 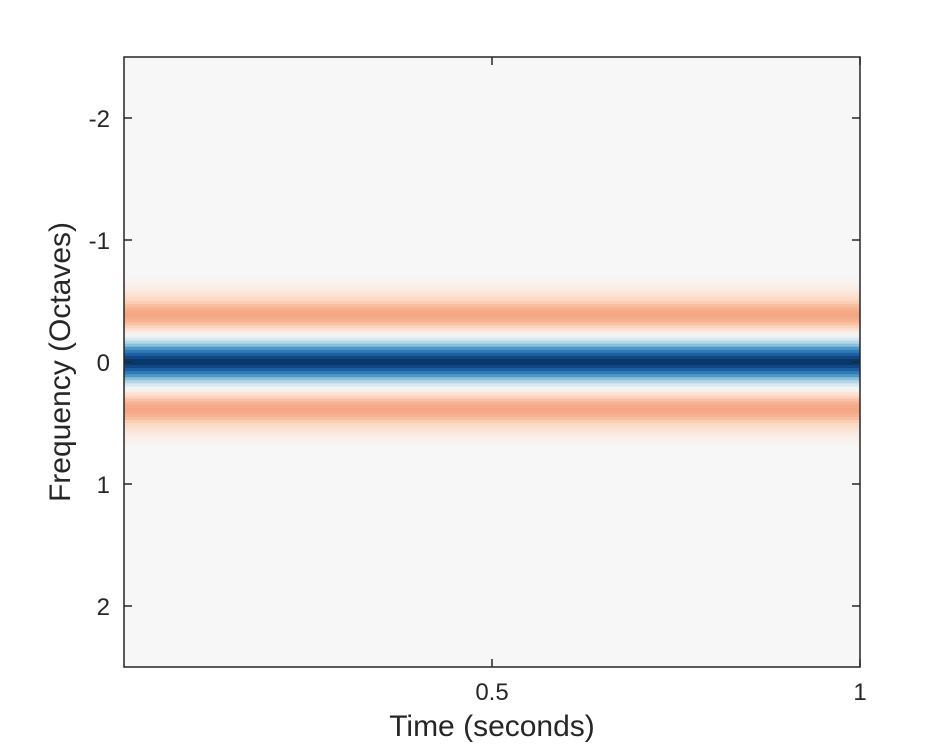 What do you see at coordinates (491, 692) in the screenshot?
I see `x-tick-label: 0.5` at bounding box center [491, 692].